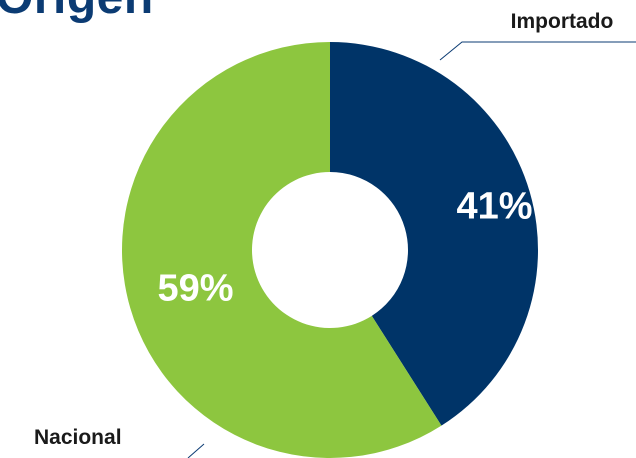 This screenshot has height=458, width=636. What do you see at coordinates (494, 207) in the screenshot?
I see `pct-label-importado: 41%` at bounding box center [494, 207].